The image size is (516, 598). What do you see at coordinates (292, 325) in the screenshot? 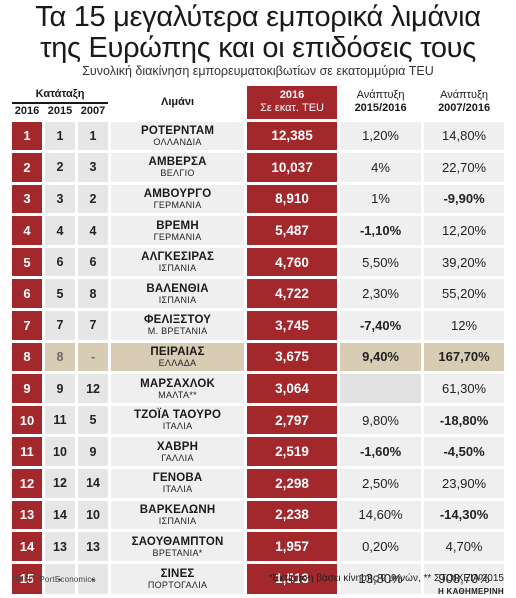
I see `teu-cell: 3,745` at bounding box center [292, 325].